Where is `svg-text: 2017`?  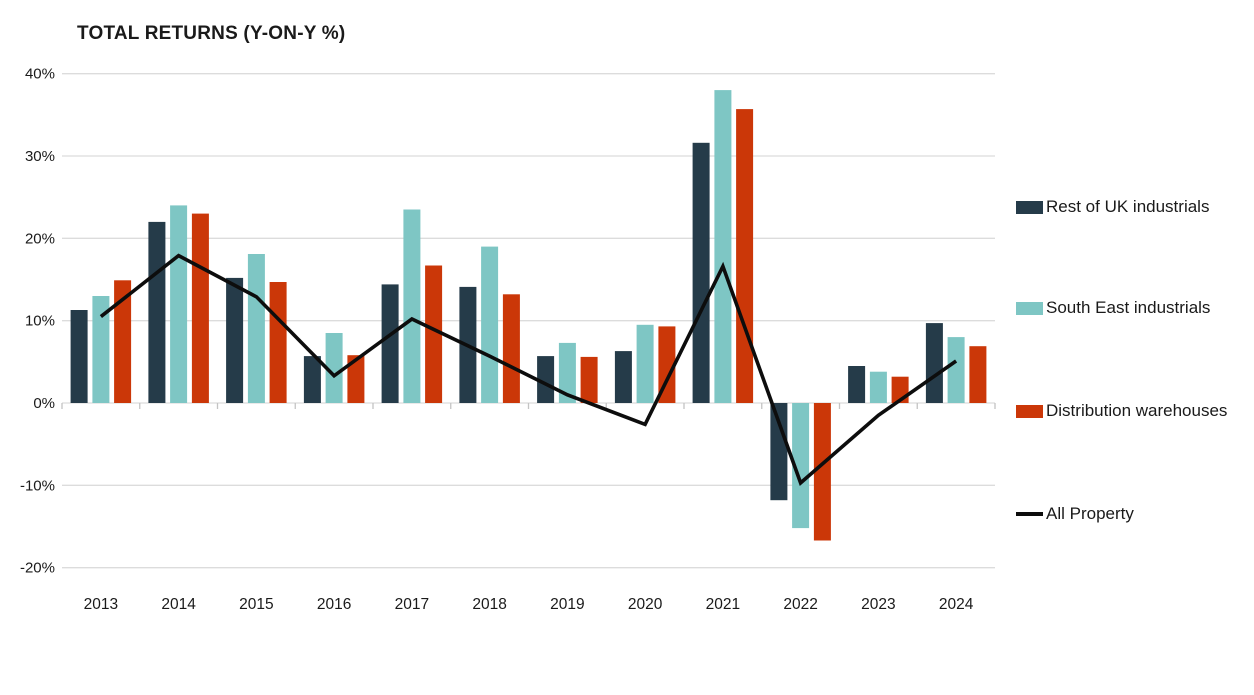 svg-text: 2017 is located at coordinates (412, 604).